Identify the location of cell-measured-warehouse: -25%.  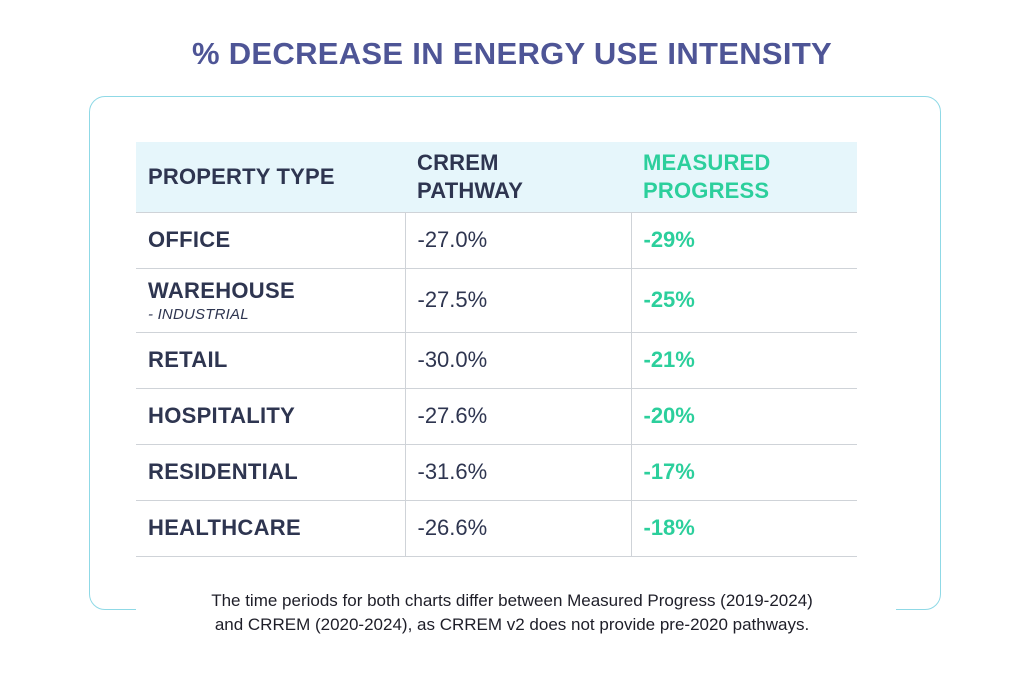
(743, 299).